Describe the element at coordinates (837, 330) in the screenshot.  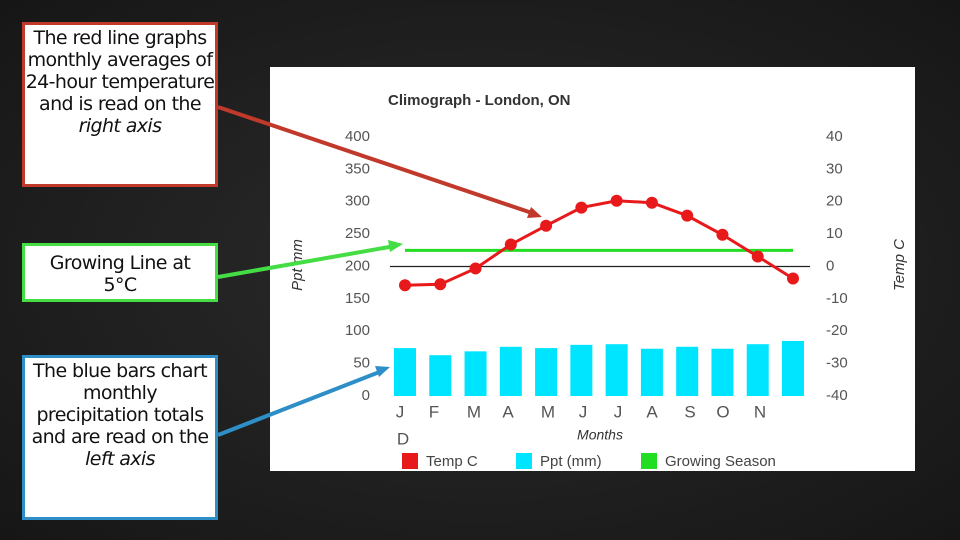
I see `y2-tick-label: -20` at that location.